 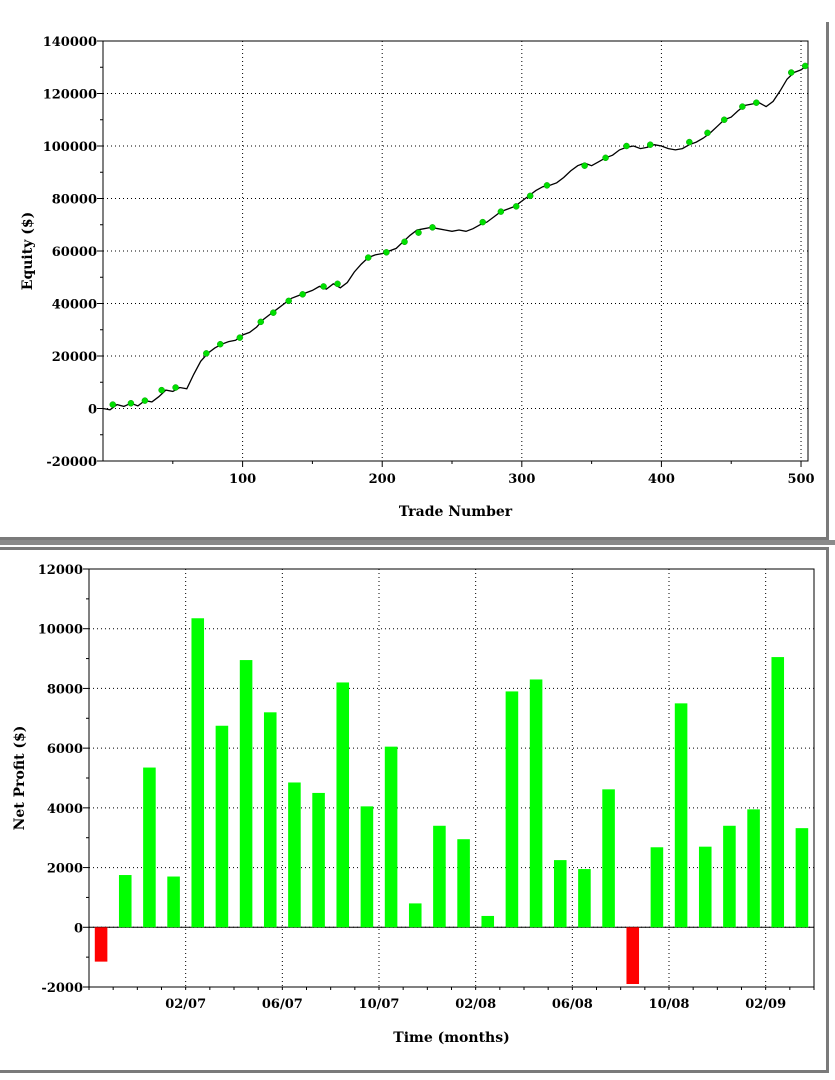 What do you see at coordinates (60, 570) in the screenshot?
I see `y-tick-label: 12000` at bounding box center [60, 570].